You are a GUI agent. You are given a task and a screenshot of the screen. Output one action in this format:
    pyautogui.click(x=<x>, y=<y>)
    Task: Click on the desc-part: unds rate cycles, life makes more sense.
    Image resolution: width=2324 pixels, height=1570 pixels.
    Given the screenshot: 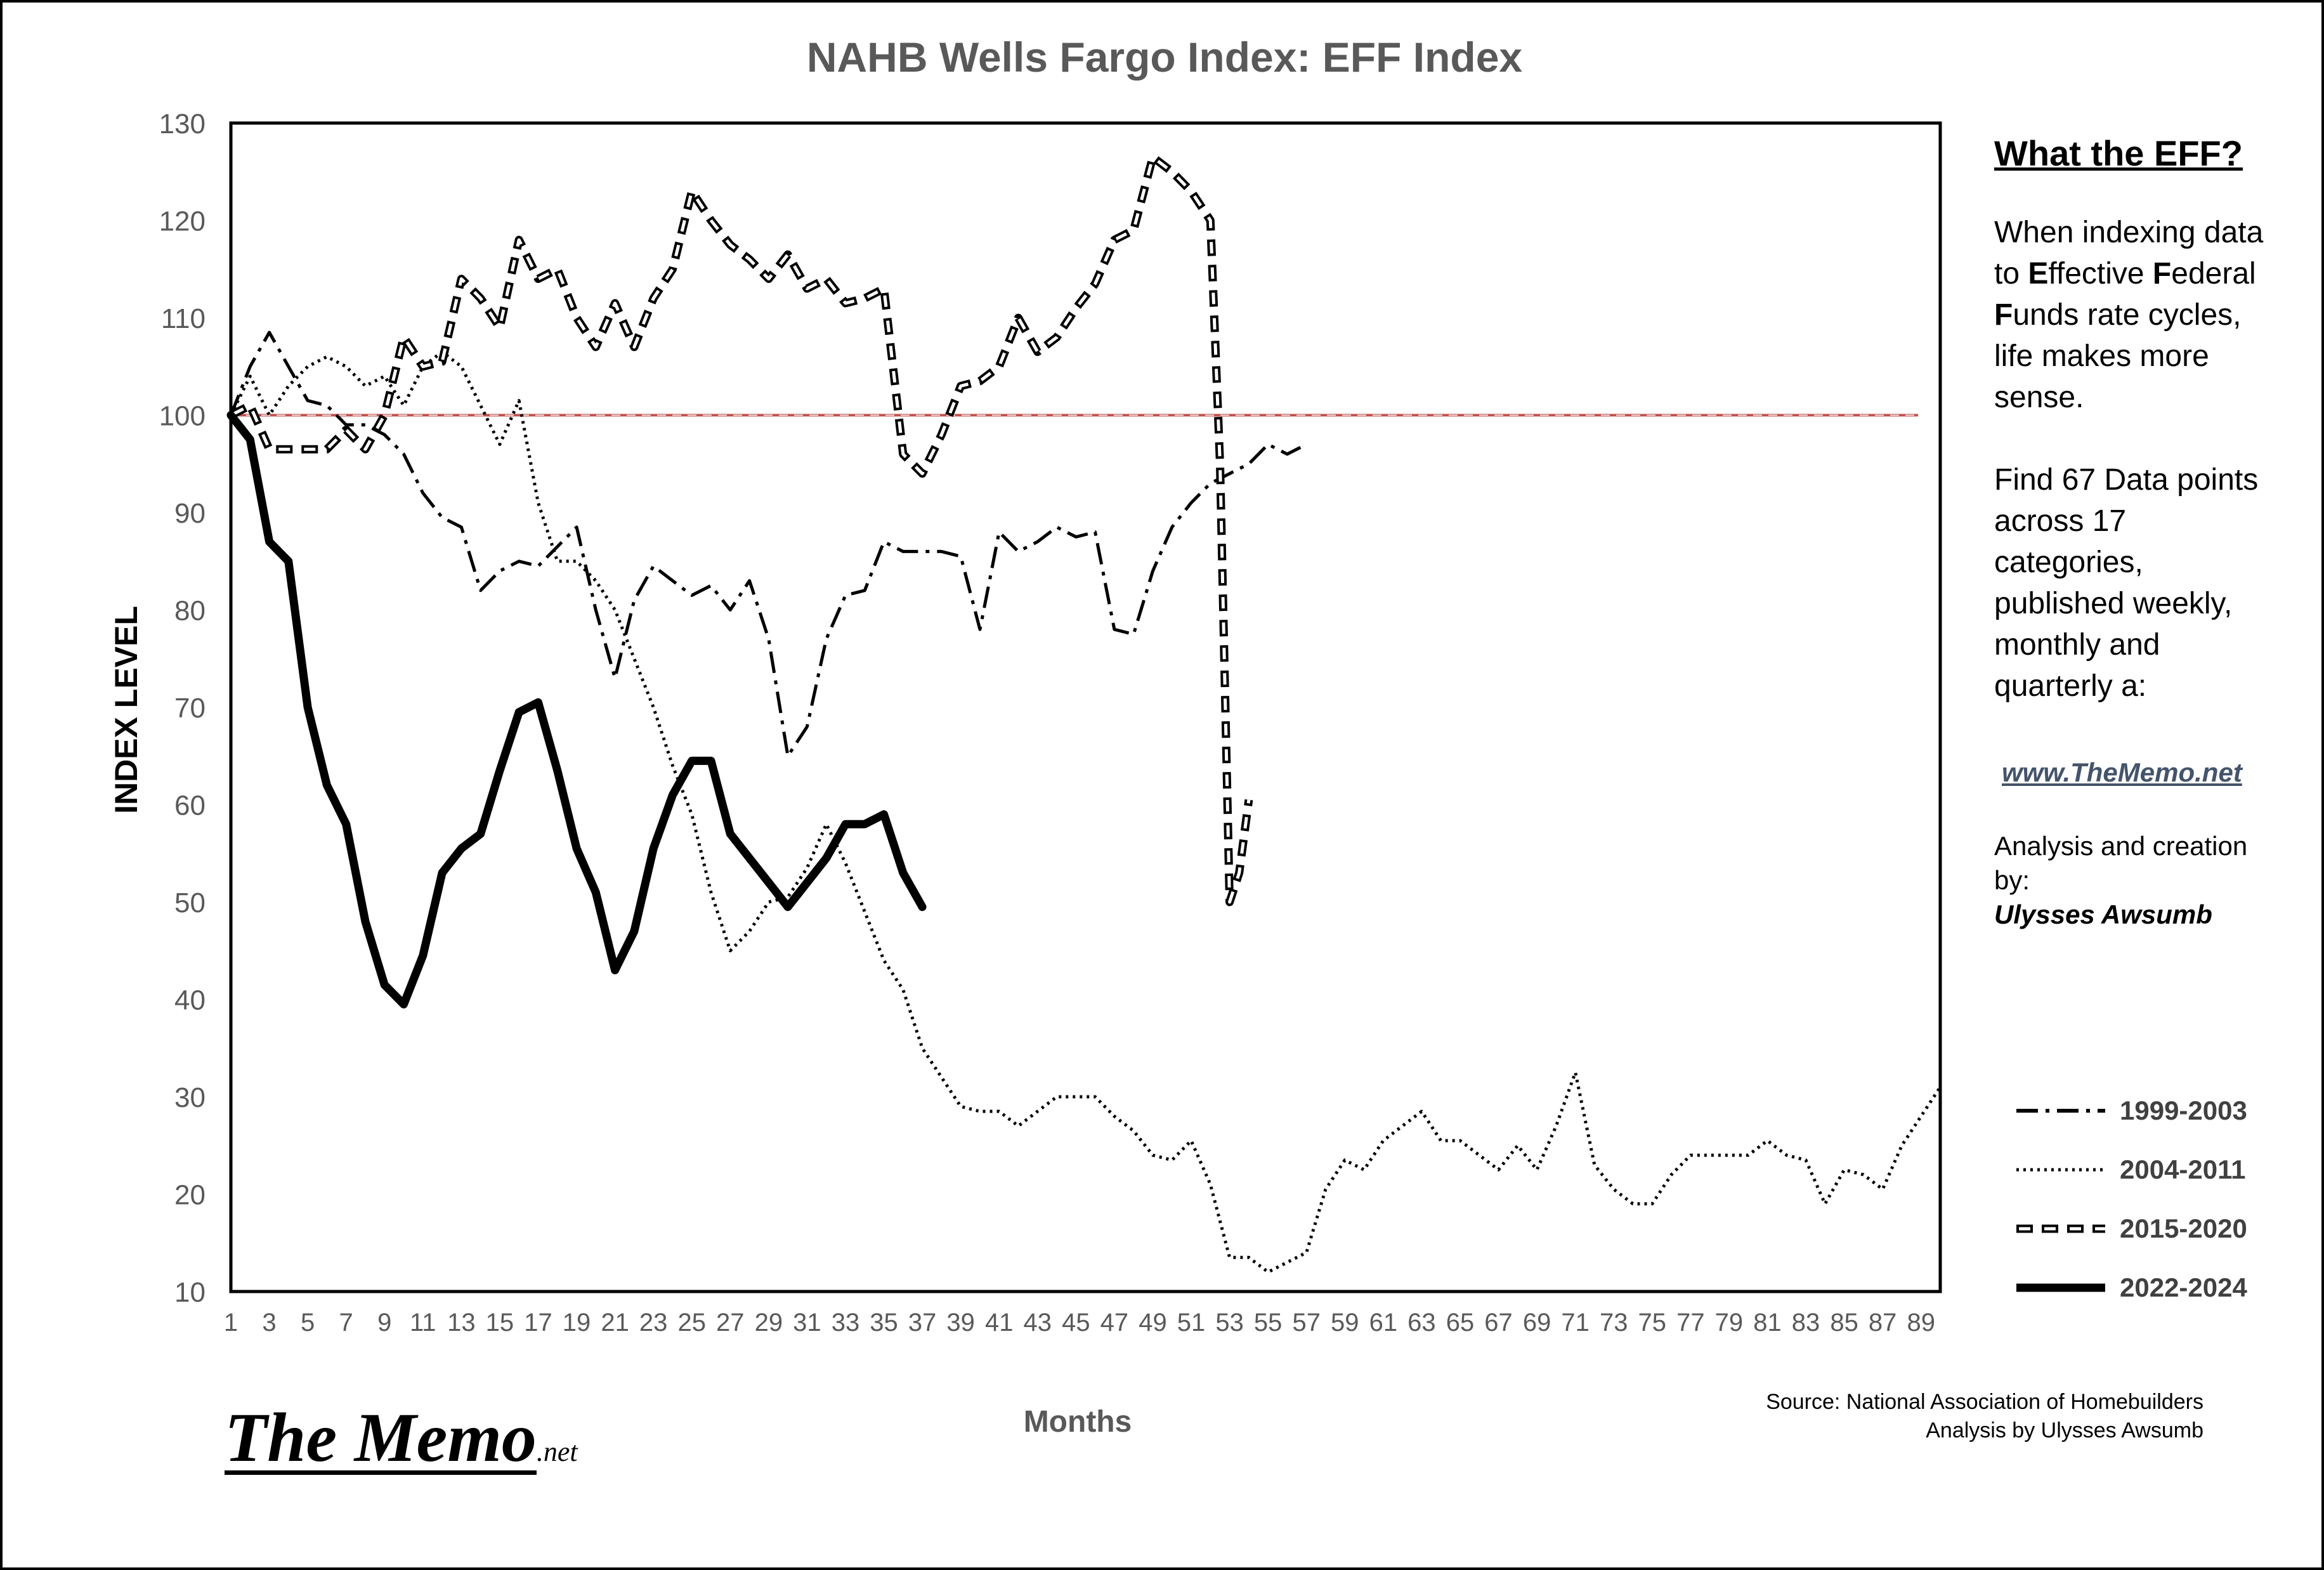 What is the action you would take?
    pyautogui.click(x=2118, y=356)
    